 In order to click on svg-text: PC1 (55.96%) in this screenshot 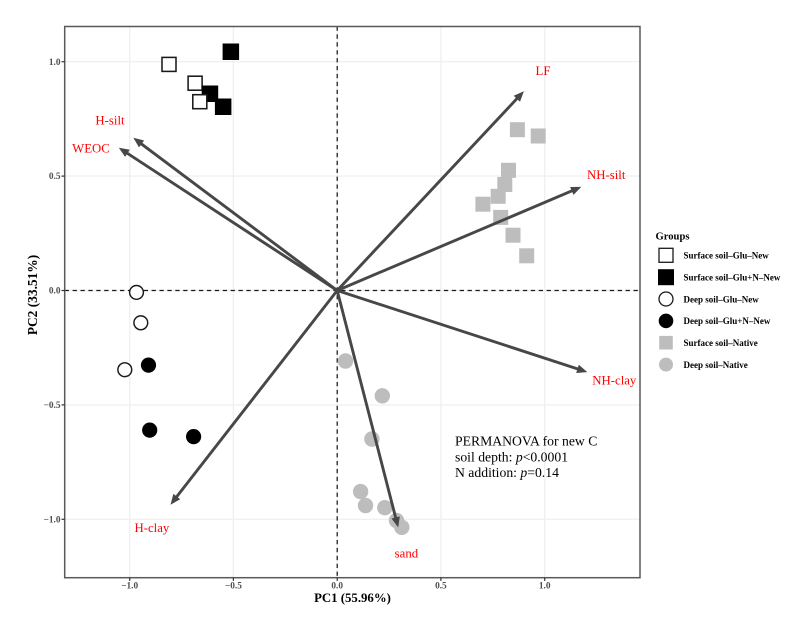, I will do `click(352, 598)`.